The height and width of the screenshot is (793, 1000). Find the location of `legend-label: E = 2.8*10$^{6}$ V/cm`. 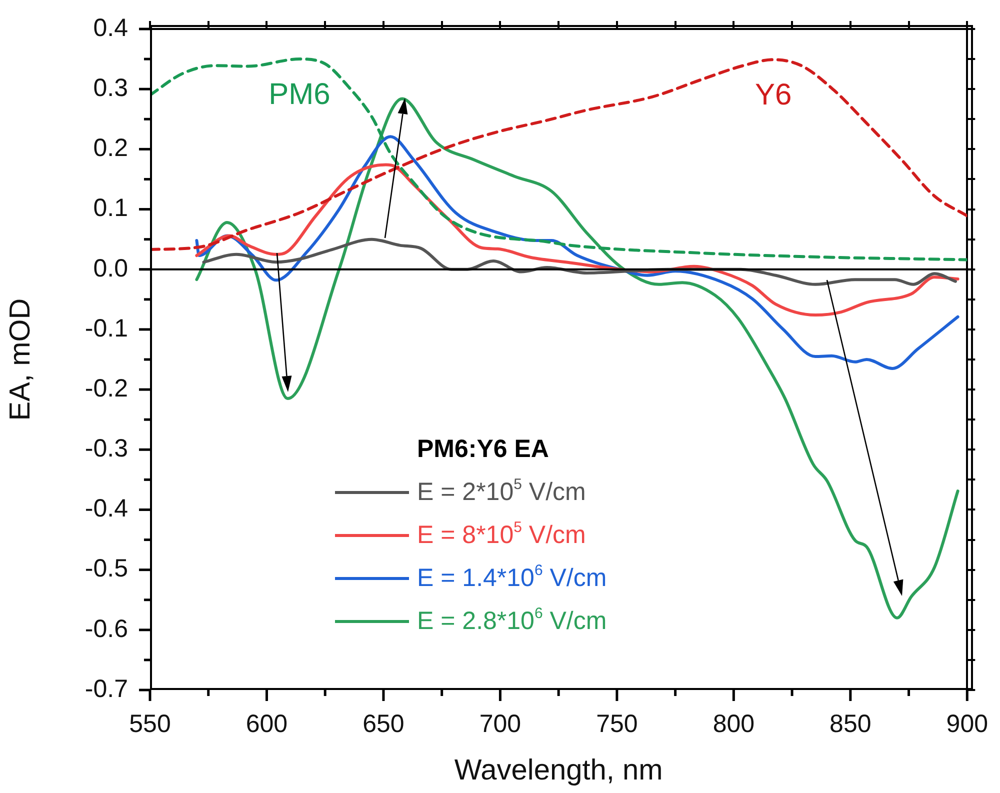

legend-label: E = 2.8*10$^{6}$ V/cm is located at coordinates (512, 620).